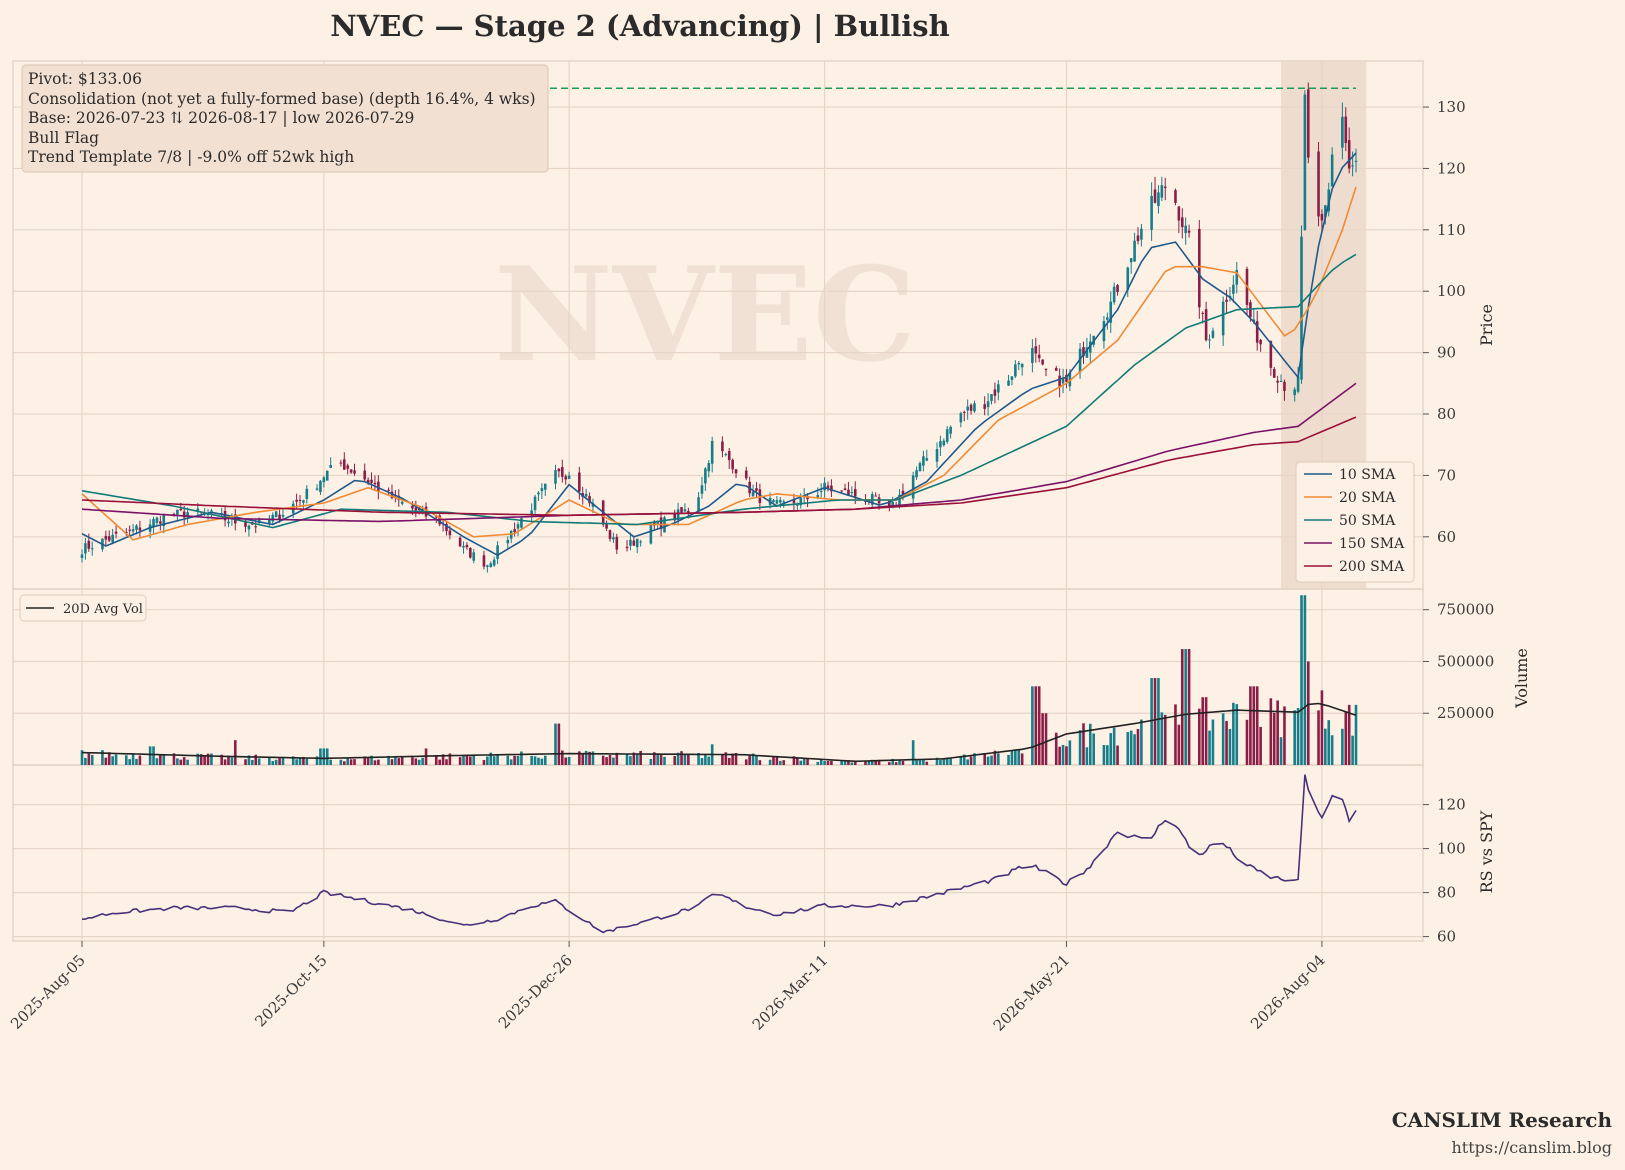 The image size is (1625, 1170). I want to click on volume-legend: 20D Avg Vol, so click(83, 608).